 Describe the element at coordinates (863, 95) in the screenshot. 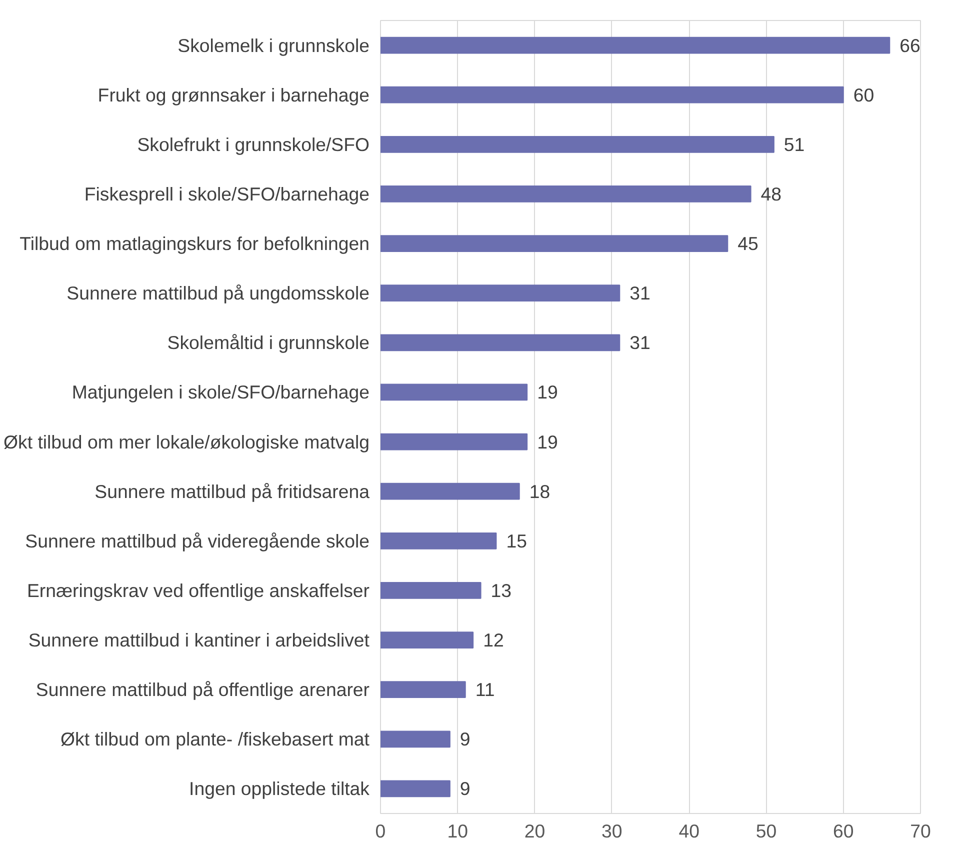

I see `data-label: 60` at that location.